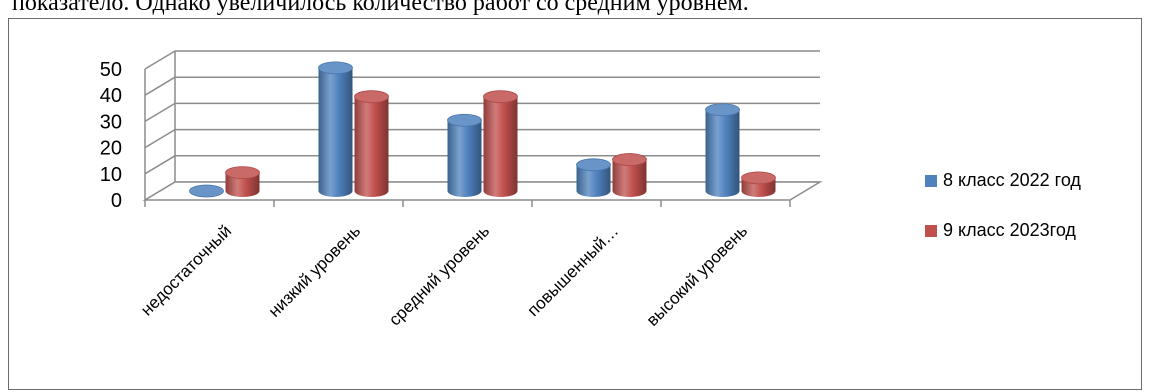 The image size is (1150, 392). I want to click on x-tick-label: высокий уровень, so click(697, 275).